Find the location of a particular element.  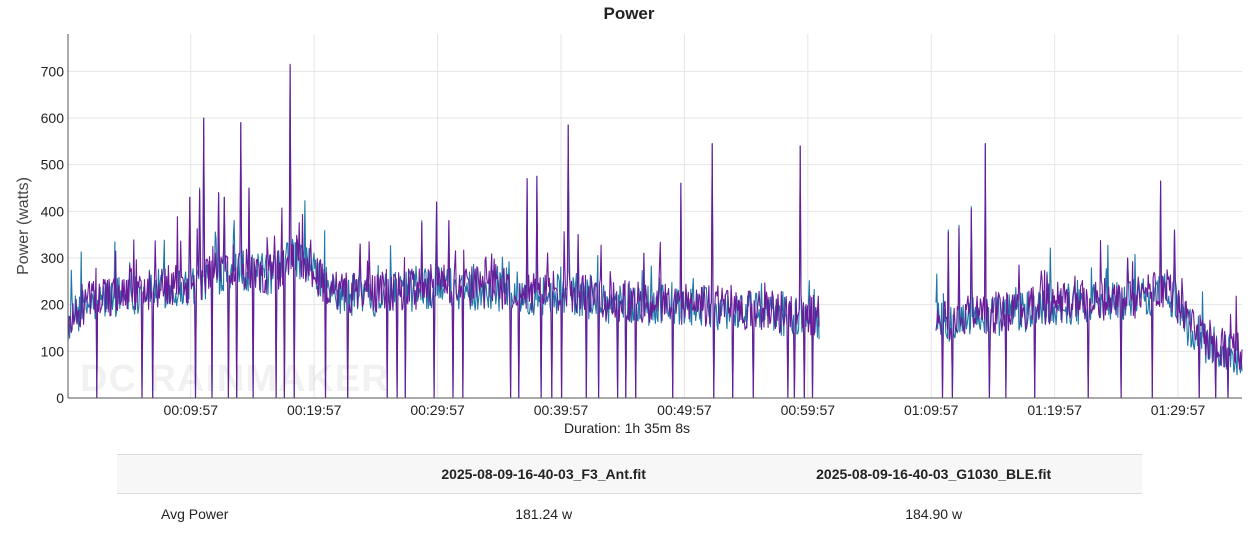

x-tick-label: 00:29:57 is located at coordinates (437, 410).